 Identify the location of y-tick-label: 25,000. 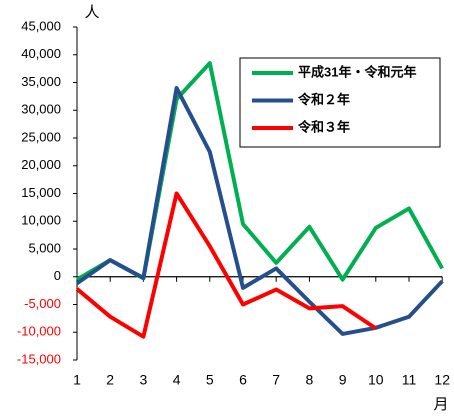
(41, 136).